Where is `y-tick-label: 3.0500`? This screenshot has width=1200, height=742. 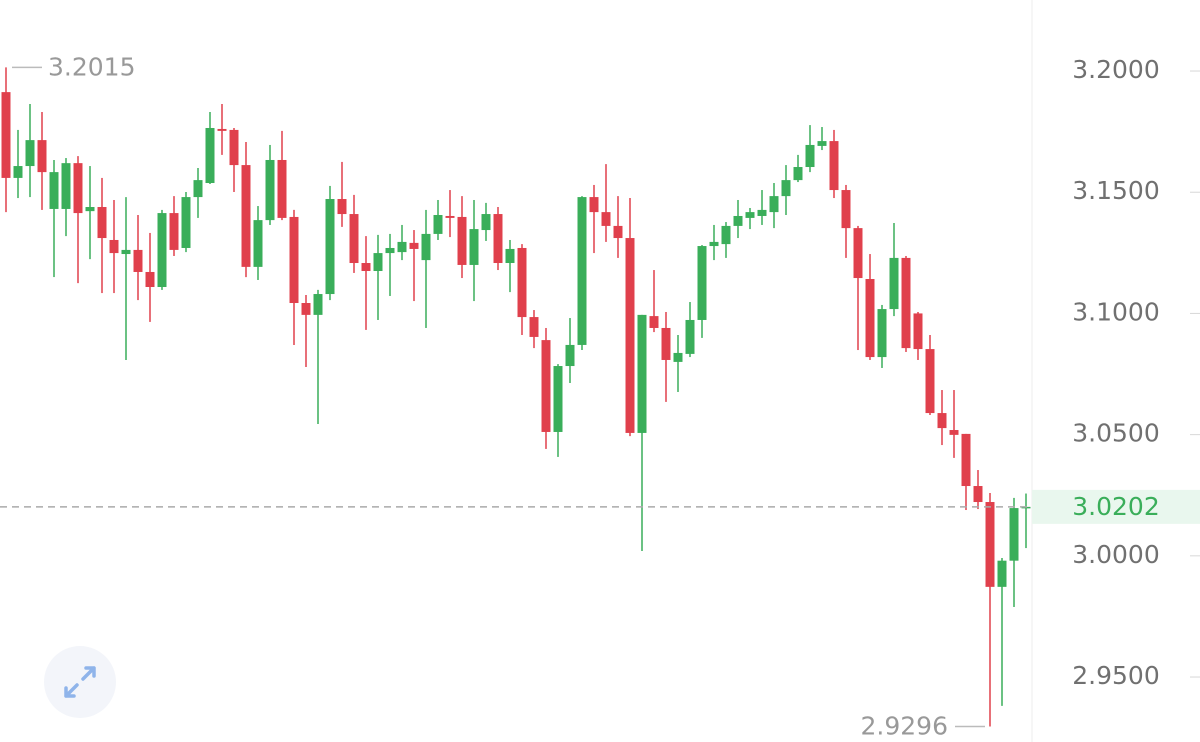 y-tick-label: 3.0500 is located at coordinates (1115, 433).